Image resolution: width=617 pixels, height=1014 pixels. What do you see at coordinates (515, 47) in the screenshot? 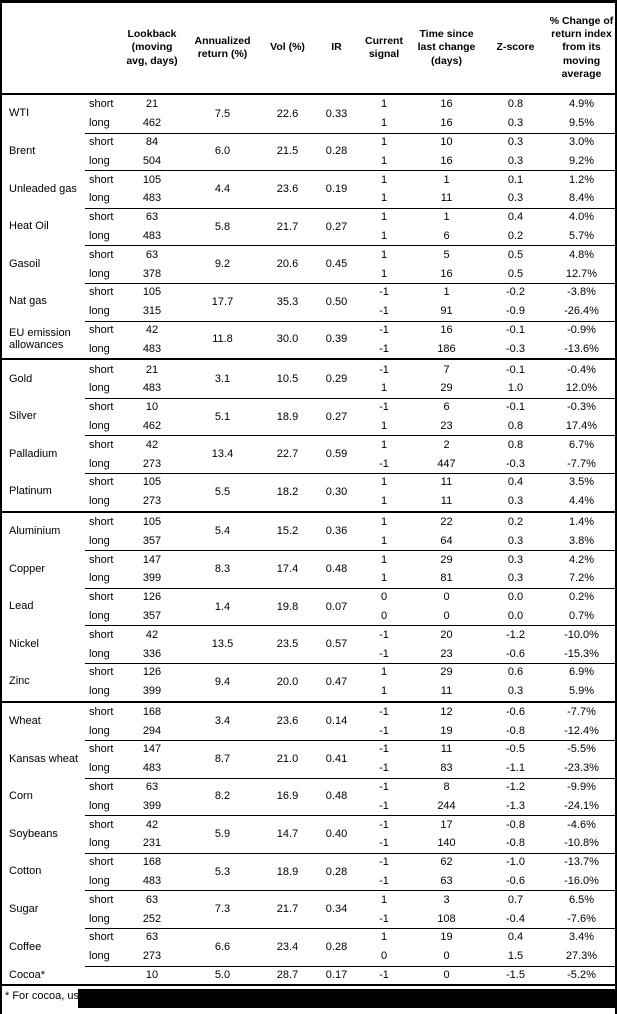
I see `col-header-zscore: Z-score` at bounding box center [515, 47].